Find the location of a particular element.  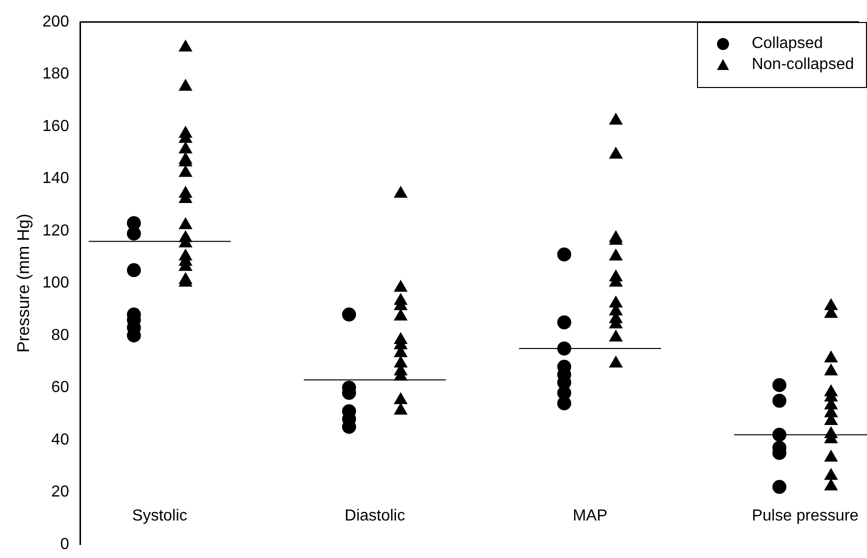

y-tick-label: 40 is located at coordinates (60, 439).